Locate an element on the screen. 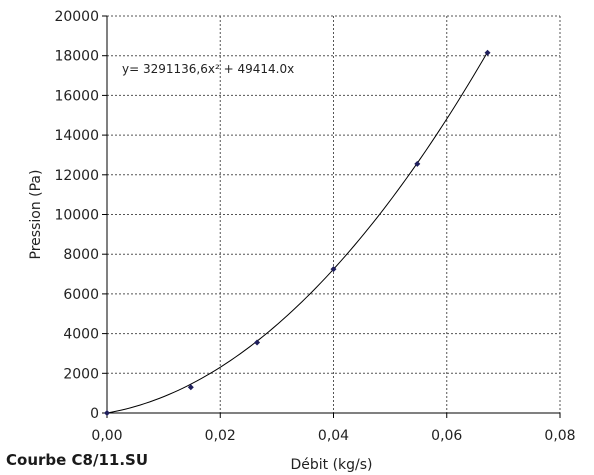 The height and width of the screenshot is (475, 594). trendline-equation: y= 3291136,6x² + 49414.0x is located at coordinates (208, 69).